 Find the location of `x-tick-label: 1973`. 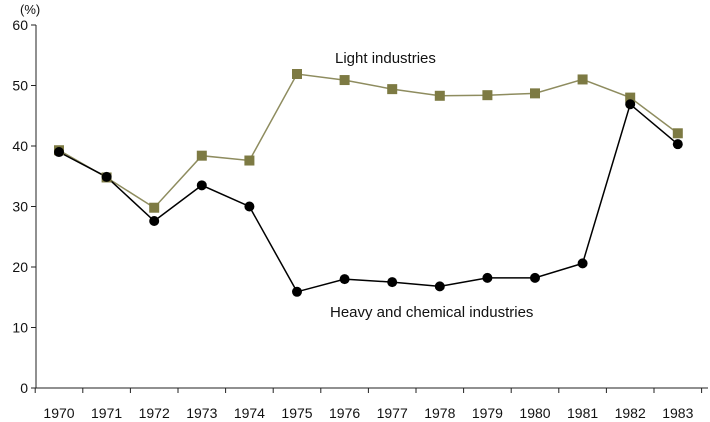

x-tick-label: 1973 is located at coordinates (201, 413).